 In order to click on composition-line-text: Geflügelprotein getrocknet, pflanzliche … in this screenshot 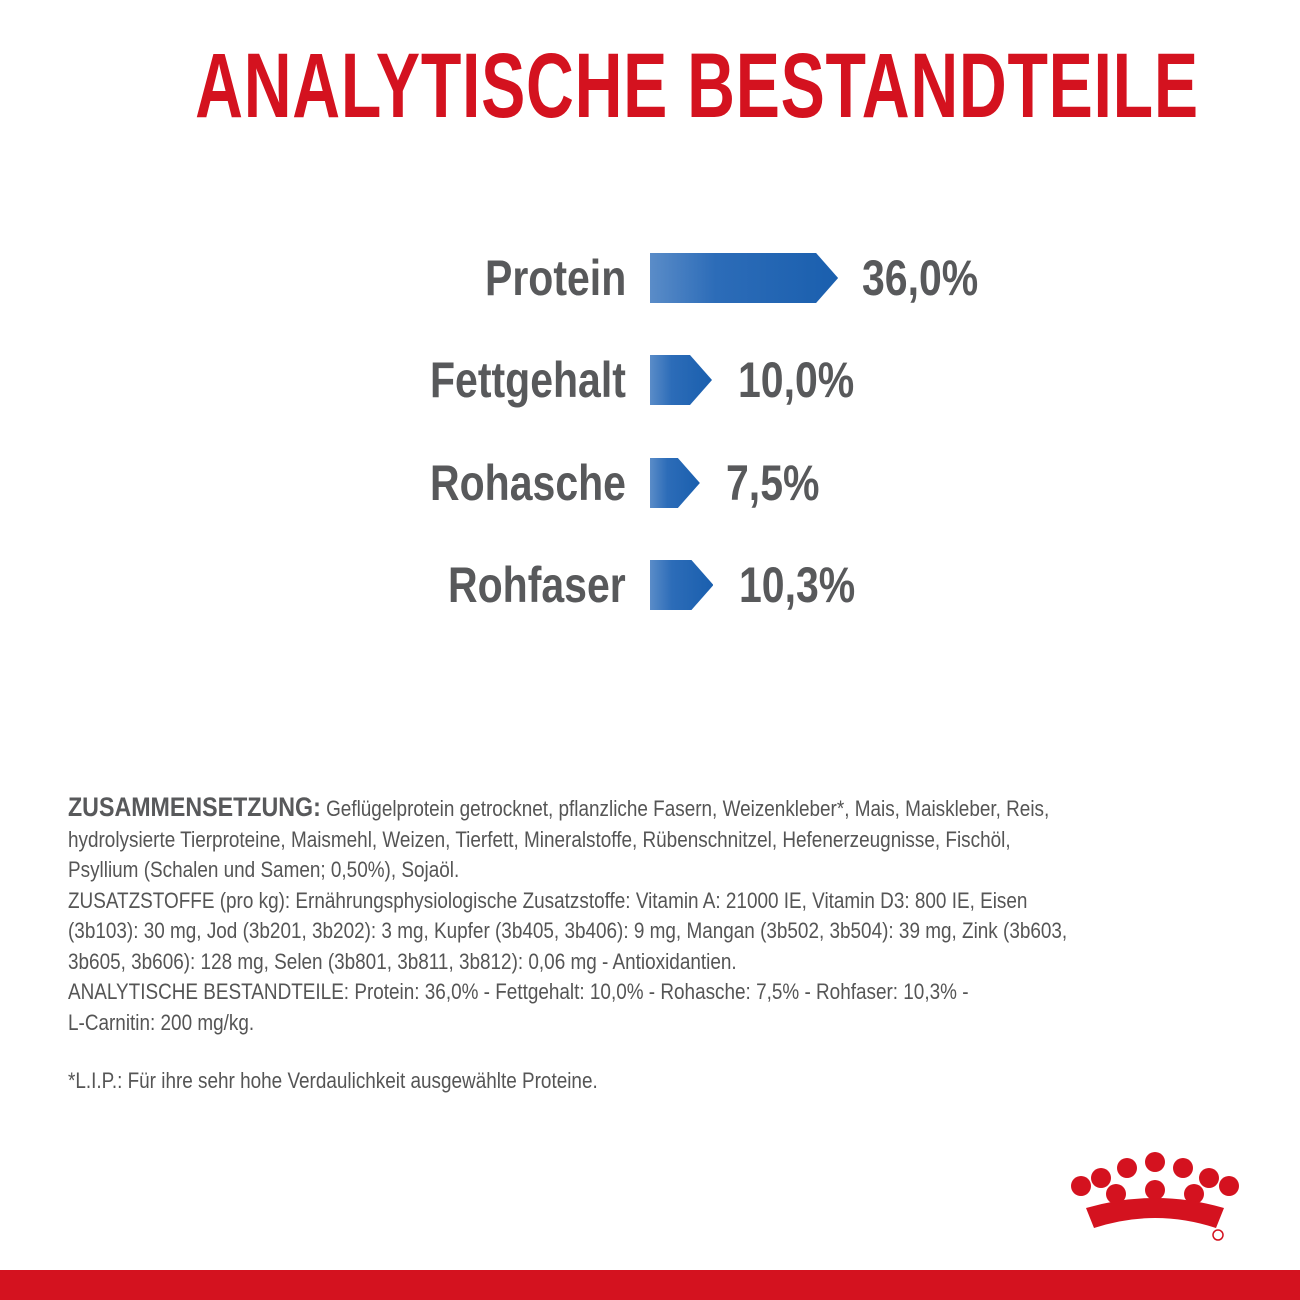, I will do `click(685, 808)`.